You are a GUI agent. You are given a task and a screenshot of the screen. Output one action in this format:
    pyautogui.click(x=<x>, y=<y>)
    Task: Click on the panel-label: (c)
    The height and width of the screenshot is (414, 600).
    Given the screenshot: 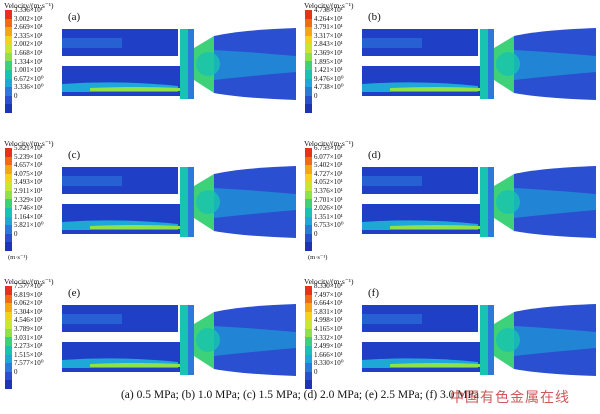 What is the action you would take?
    pyautogui.click(x=74, y=155)
    